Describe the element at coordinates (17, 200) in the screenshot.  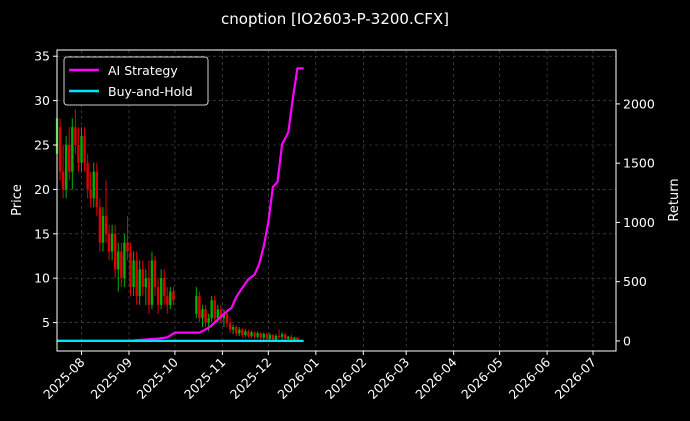
I see `y-axis-left-label: Price` at that location.